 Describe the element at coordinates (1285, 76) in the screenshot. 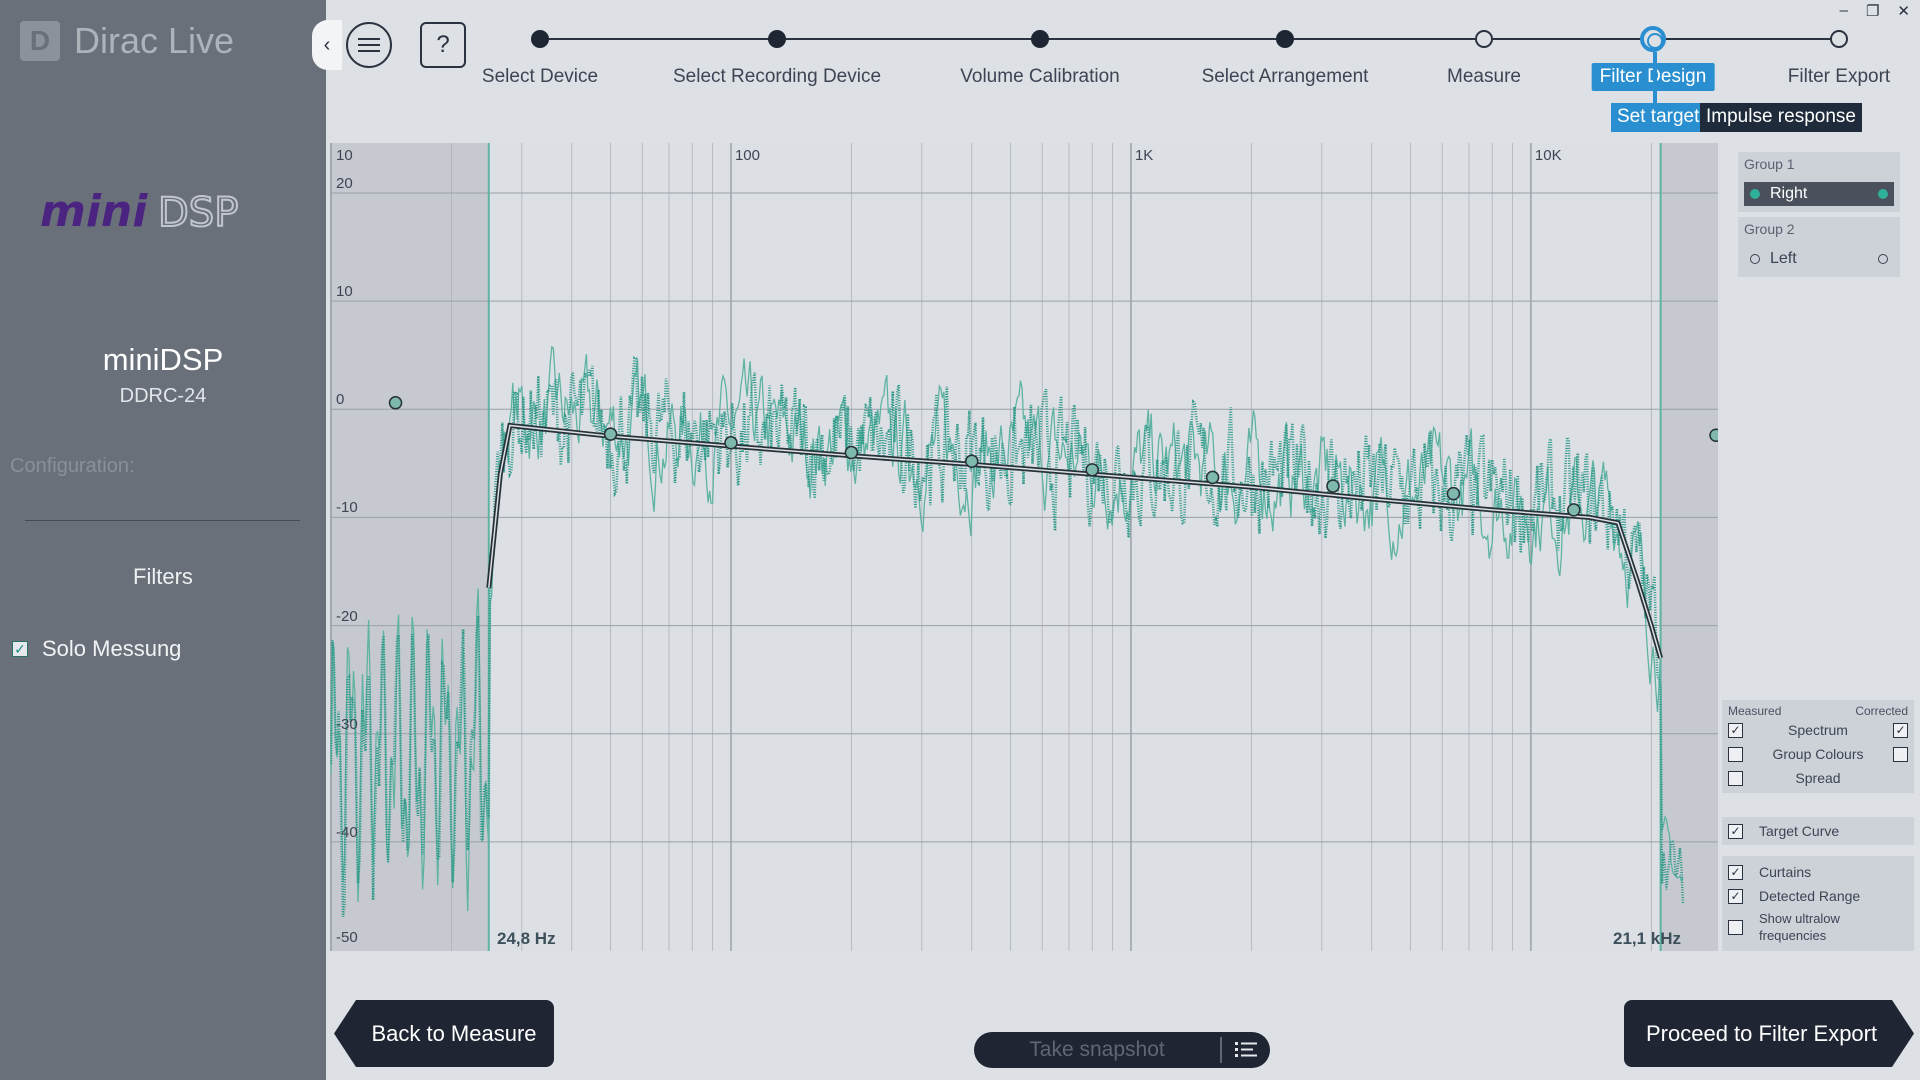

I see `step-label-3: Select Arrangement` at that location.